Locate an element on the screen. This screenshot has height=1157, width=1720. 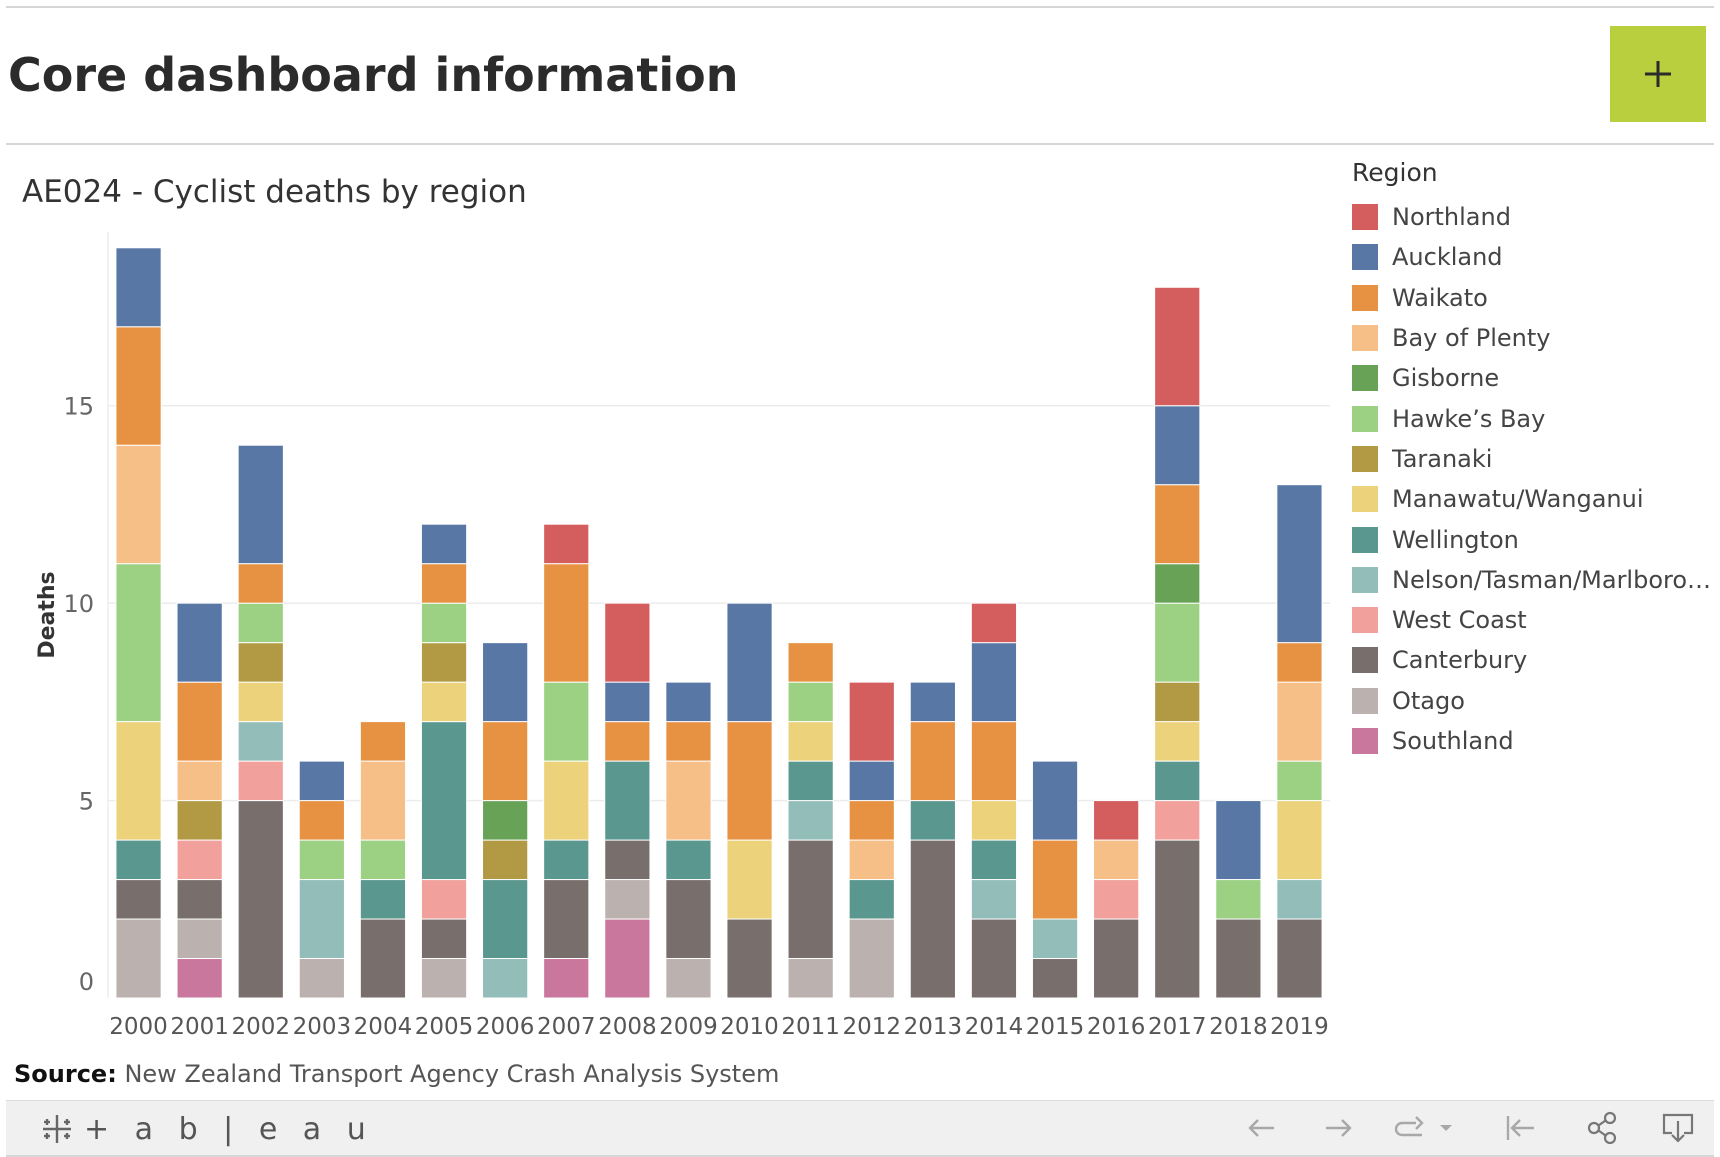
legend-item: Gisborne is located at coordinates (1533, 378).